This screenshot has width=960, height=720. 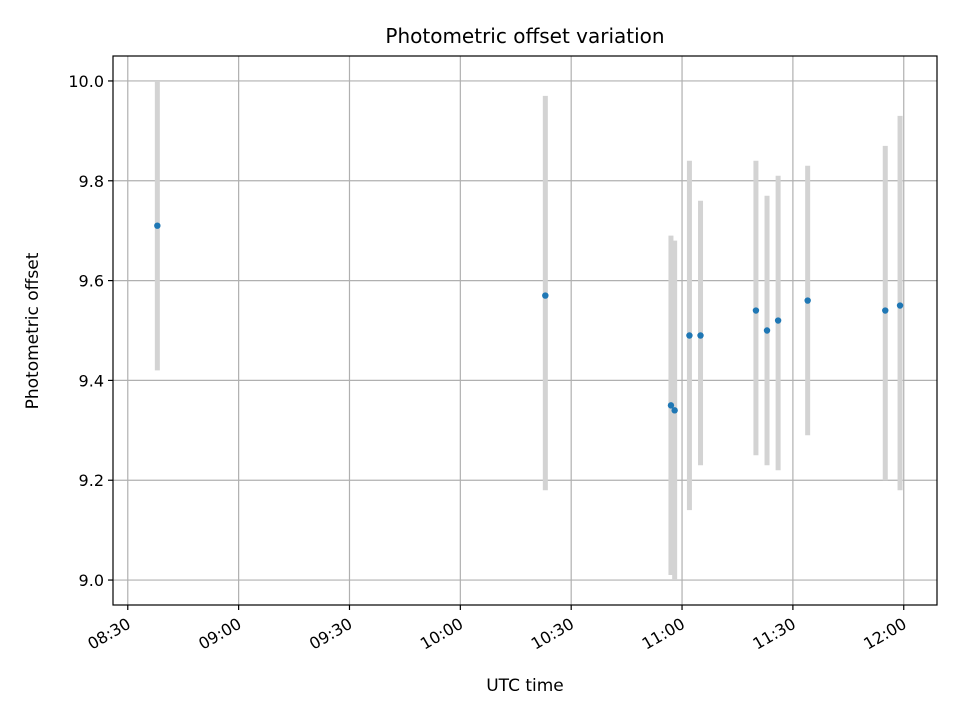 I want to click on y-tick-label: 9.2, so click(x=91, y=480).